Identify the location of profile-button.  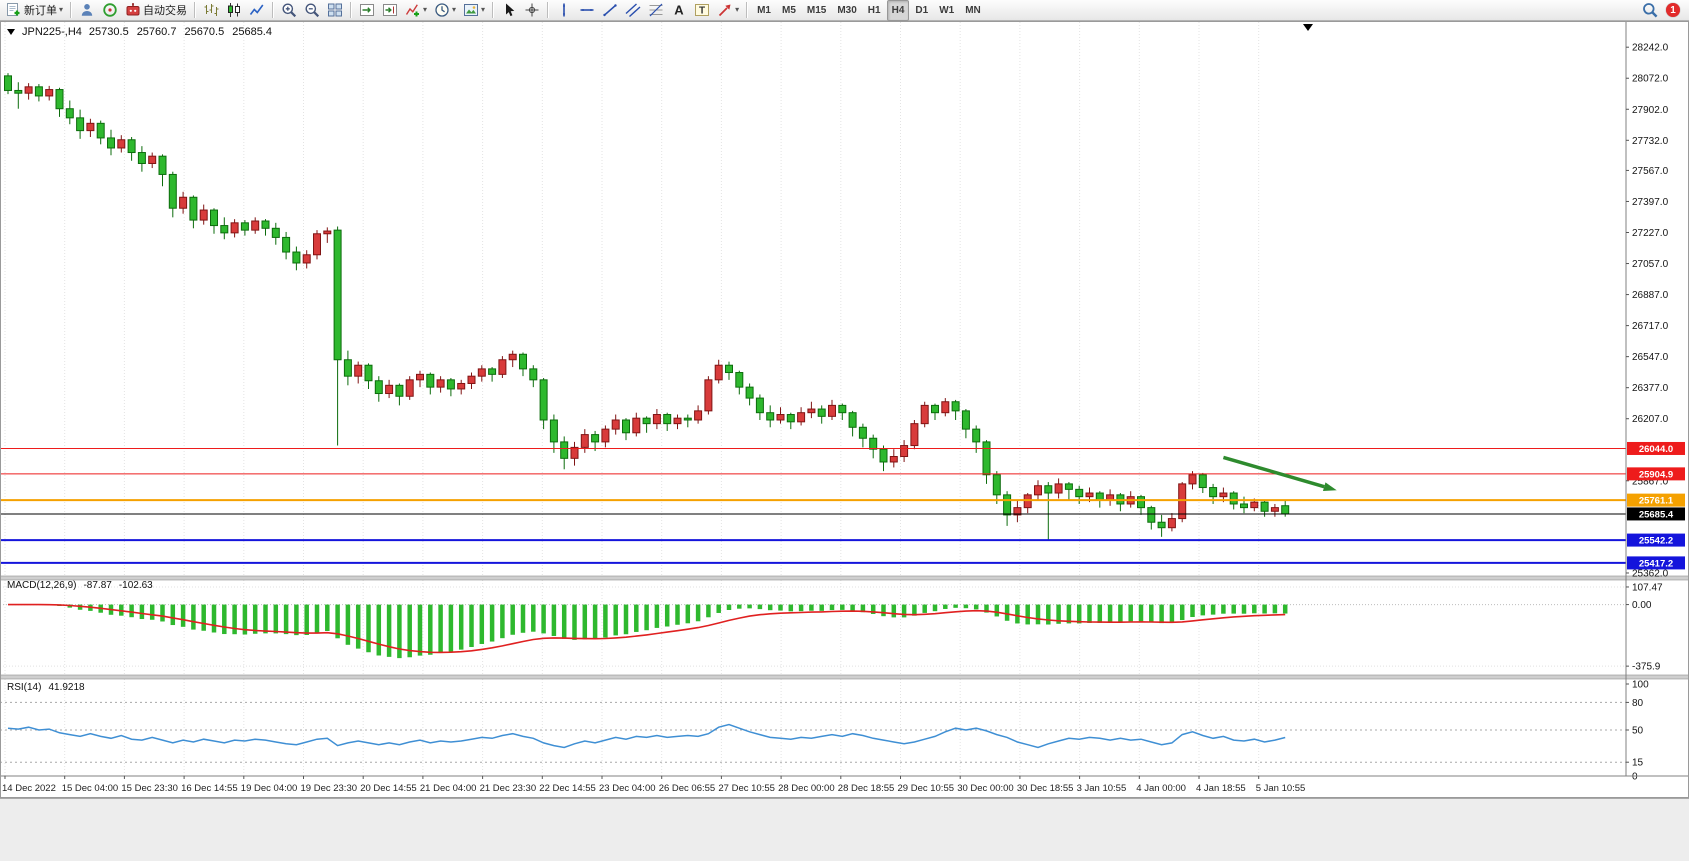
(87, 10).